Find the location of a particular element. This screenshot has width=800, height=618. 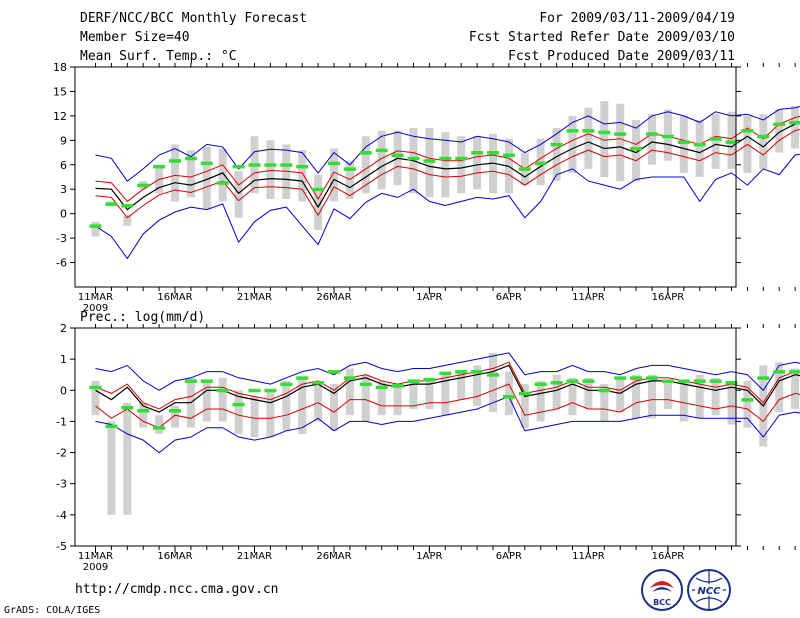

temp-x-tick-label: 16APR is located at coordinates (668, 297).